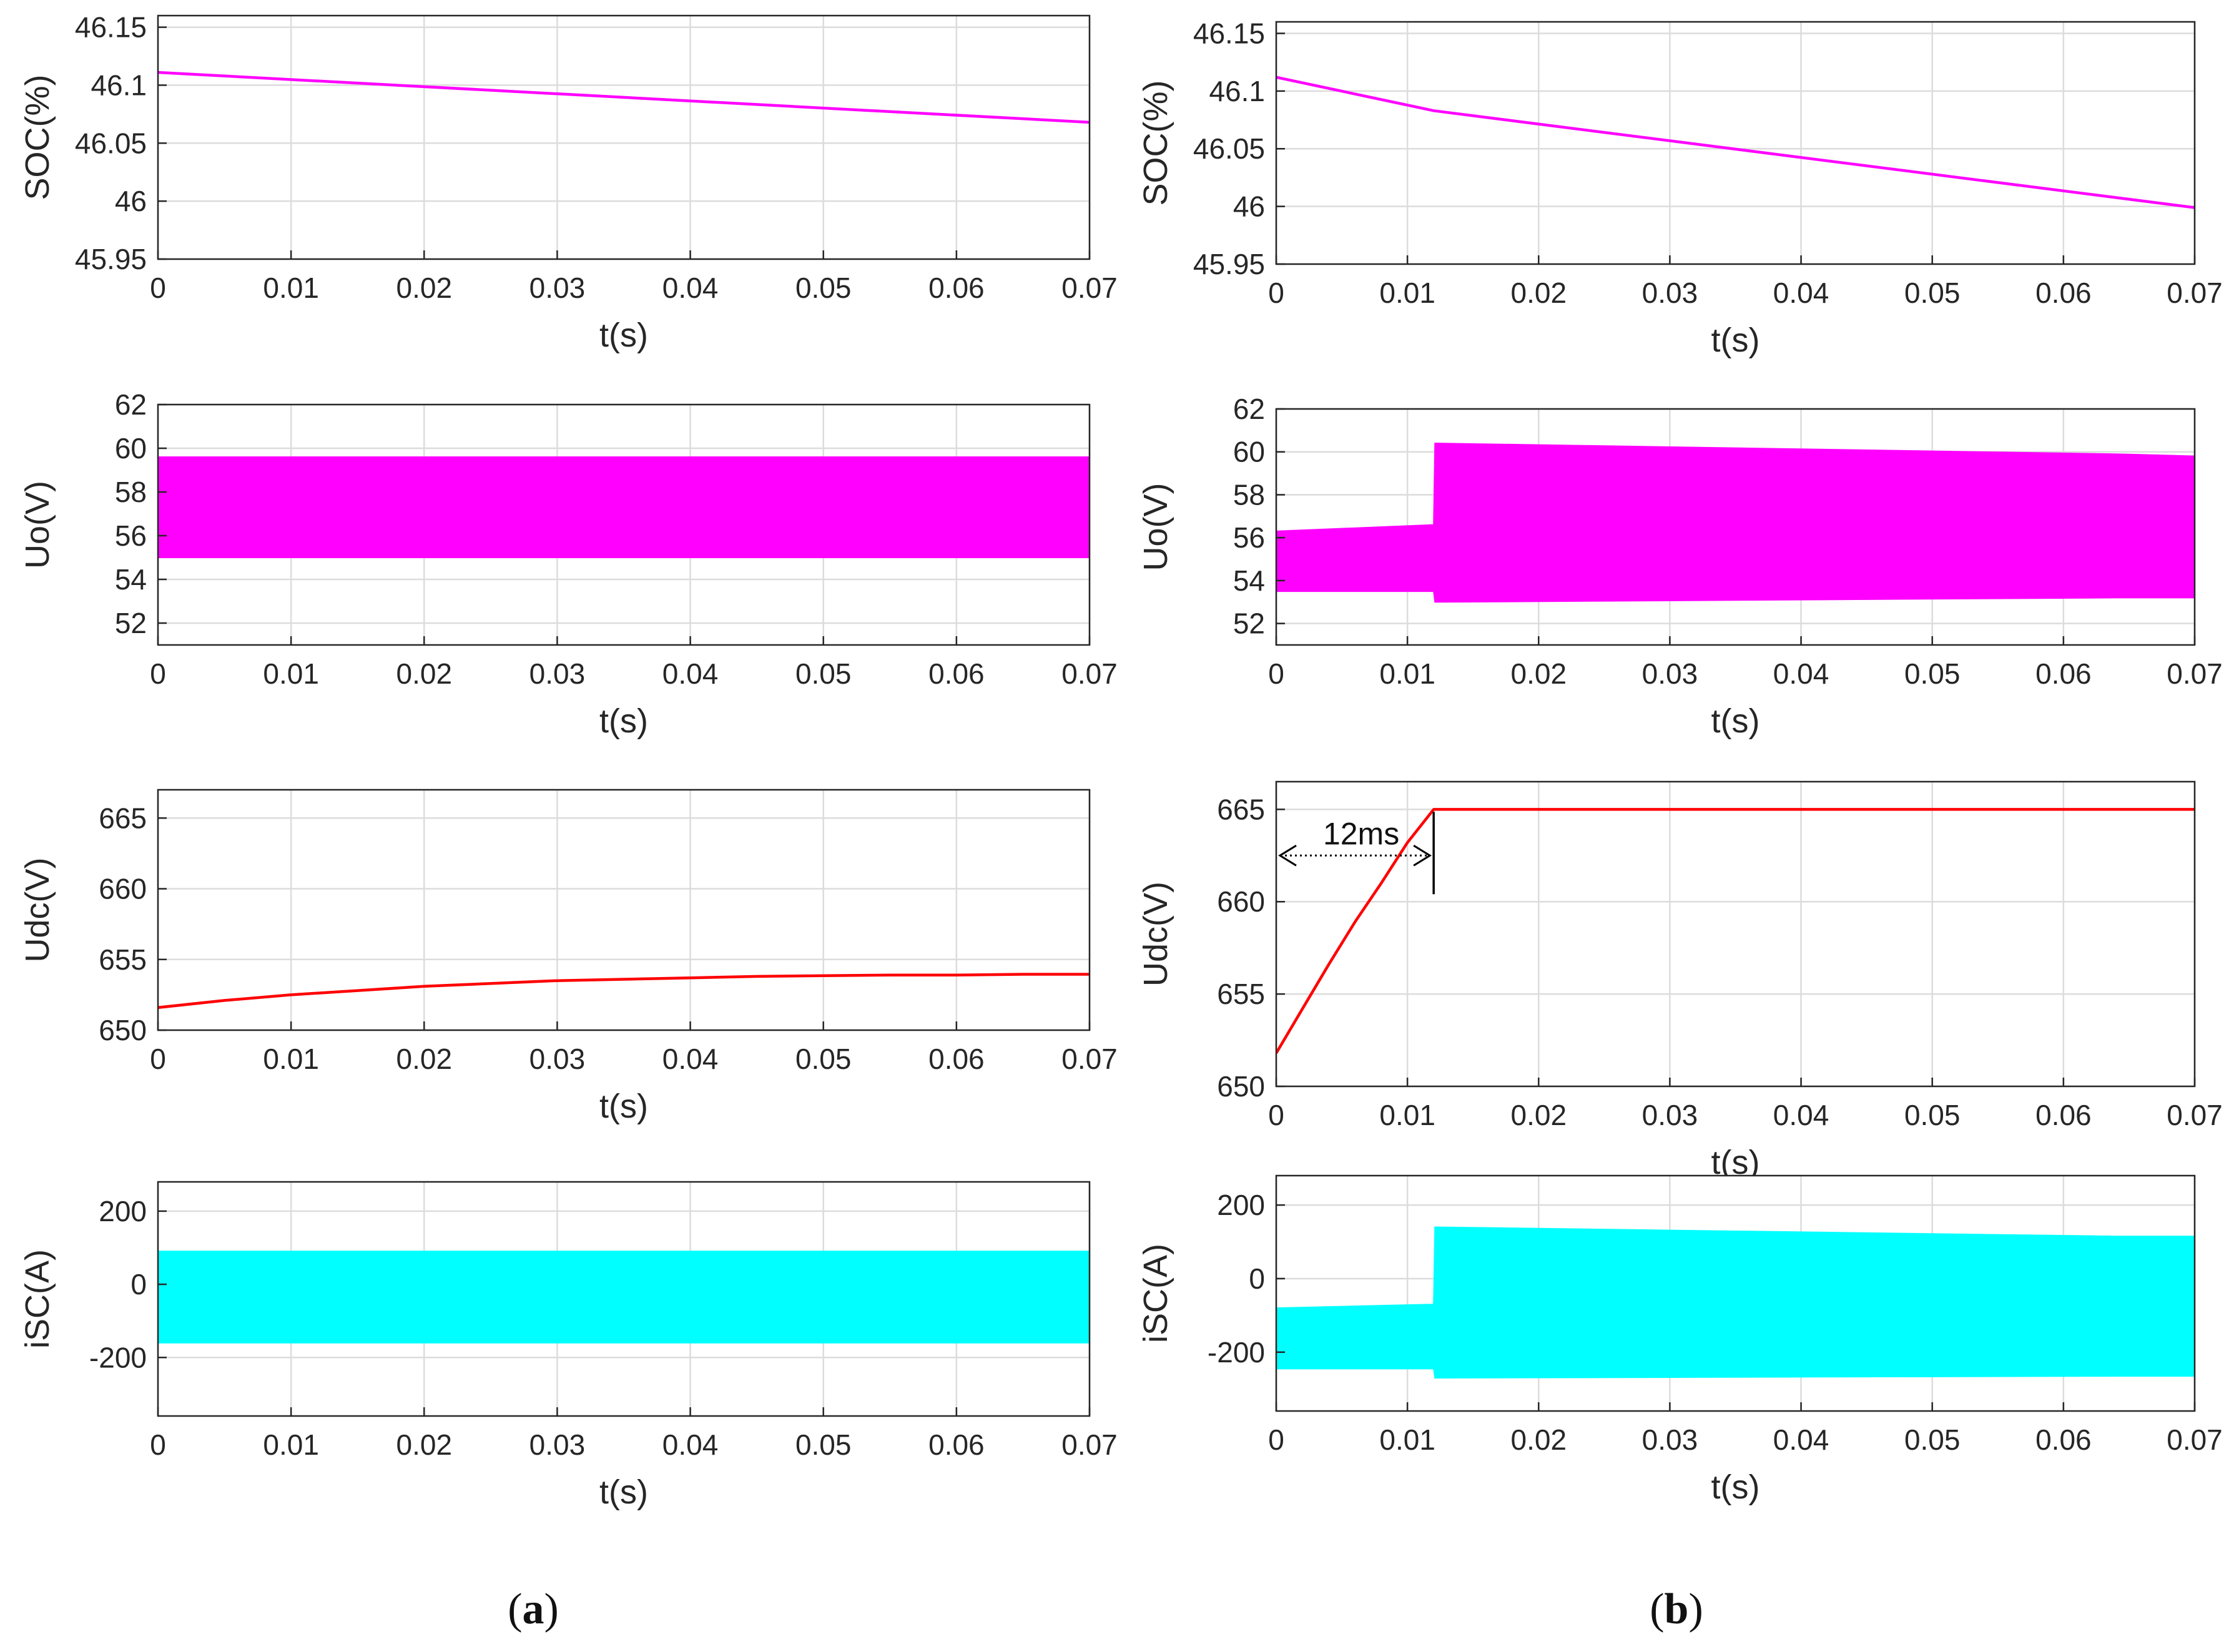 This screenshot has width=2239, height=1652. Describe the element at coordinates (1735, 142) in the screenshot. I see `series-line-soc` at that location.